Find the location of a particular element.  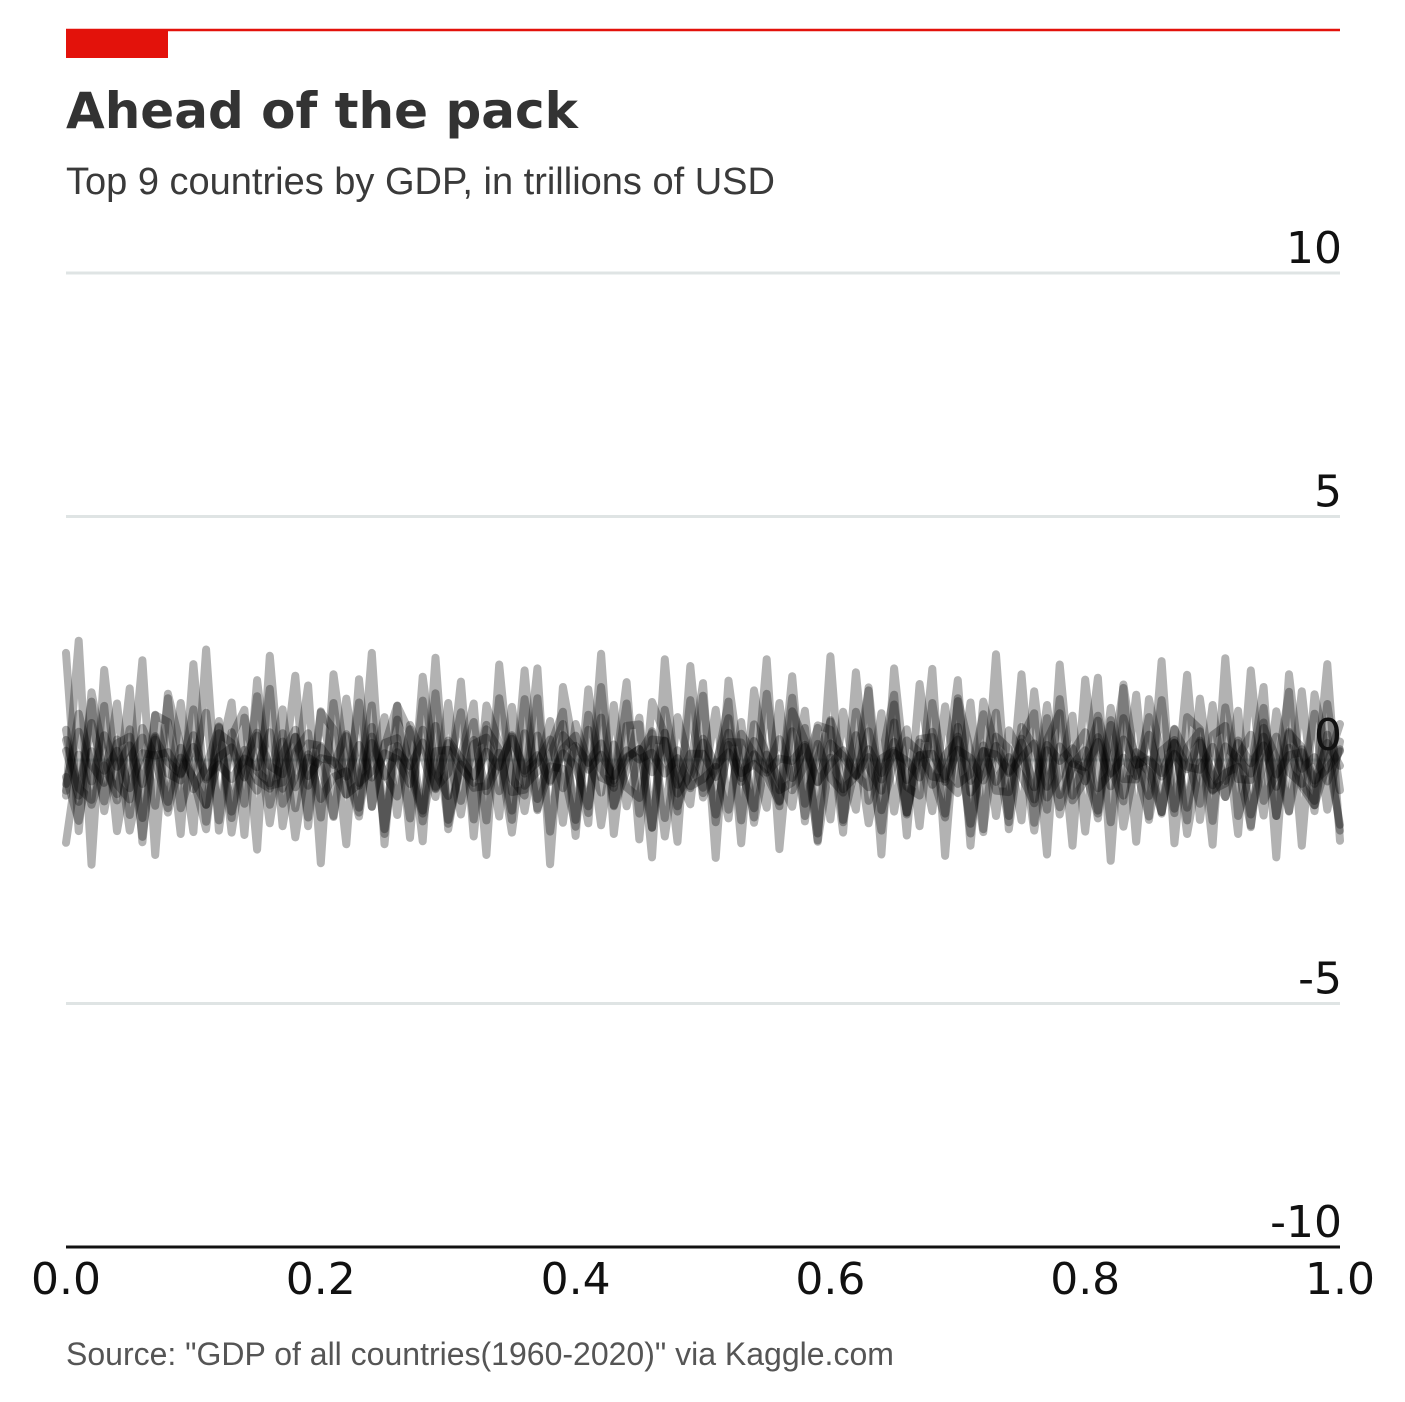

chart-title: Ahead of the pack is located at coordinates (323, 111).